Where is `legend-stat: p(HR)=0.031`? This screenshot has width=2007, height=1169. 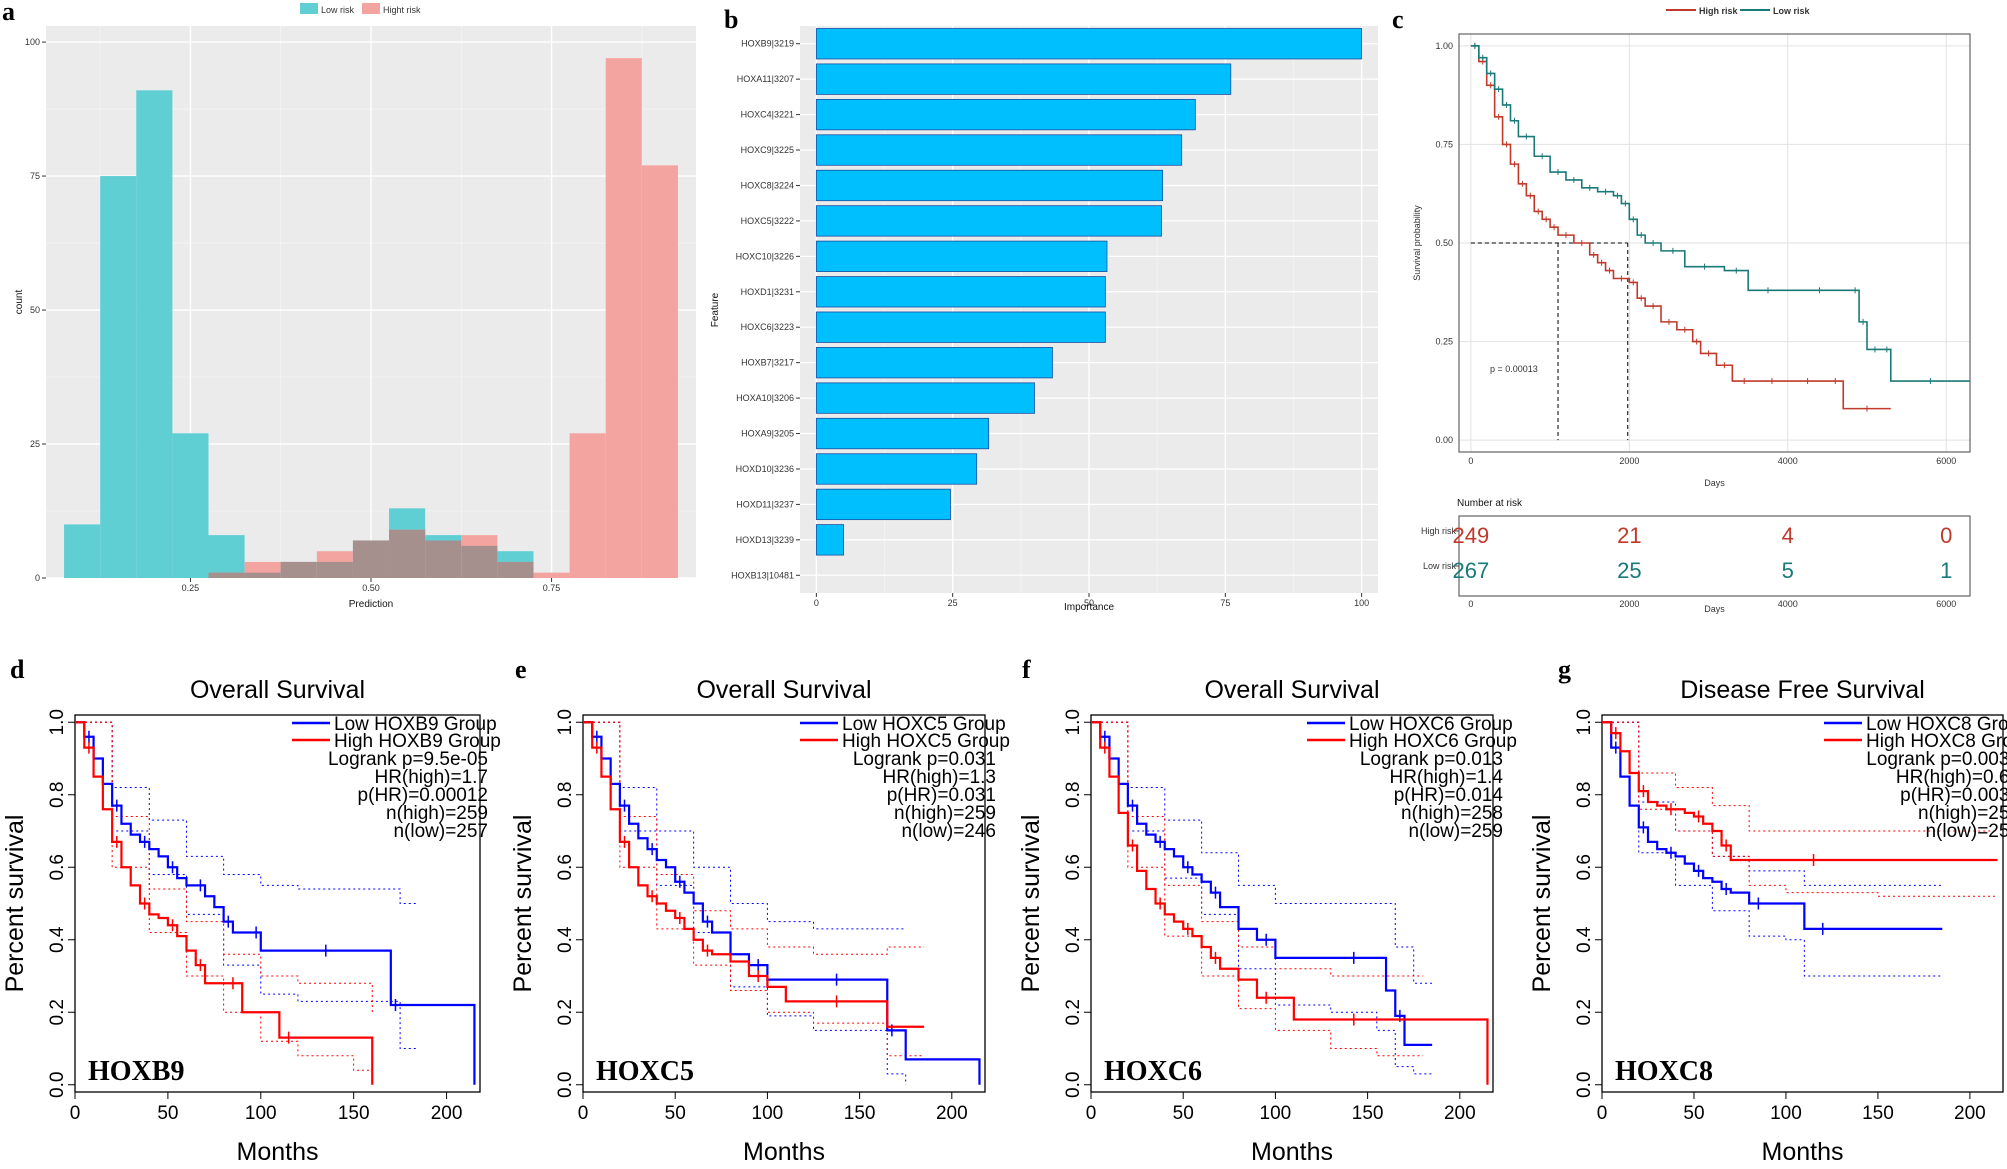
legend-stat: p(HR)=0.031 is located at coordinates (941, 795).